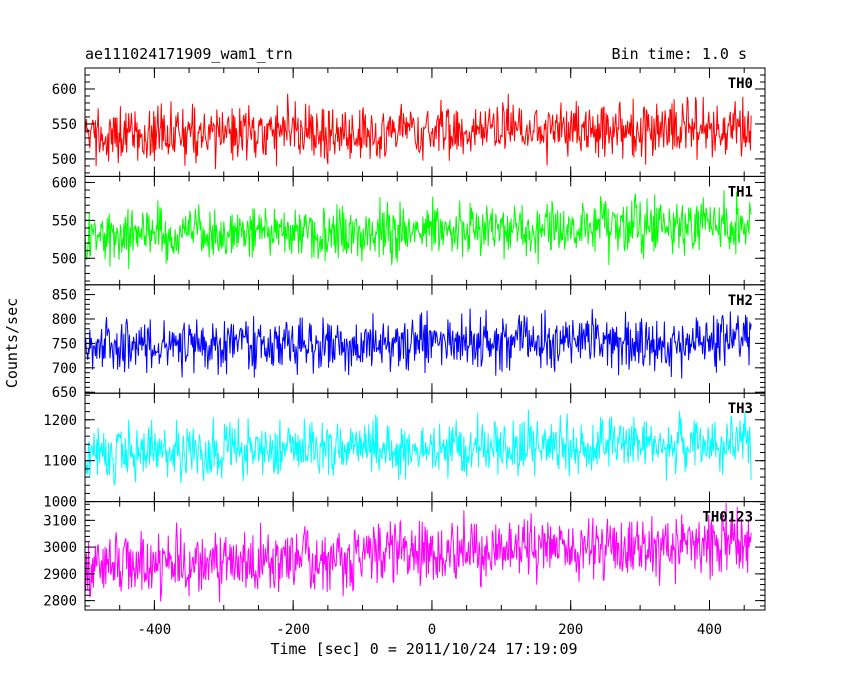  What do you see at coordinates (60, 421) in the screenshot?
I see `y-tick-label: 1200` at bounding box center [60, 421].